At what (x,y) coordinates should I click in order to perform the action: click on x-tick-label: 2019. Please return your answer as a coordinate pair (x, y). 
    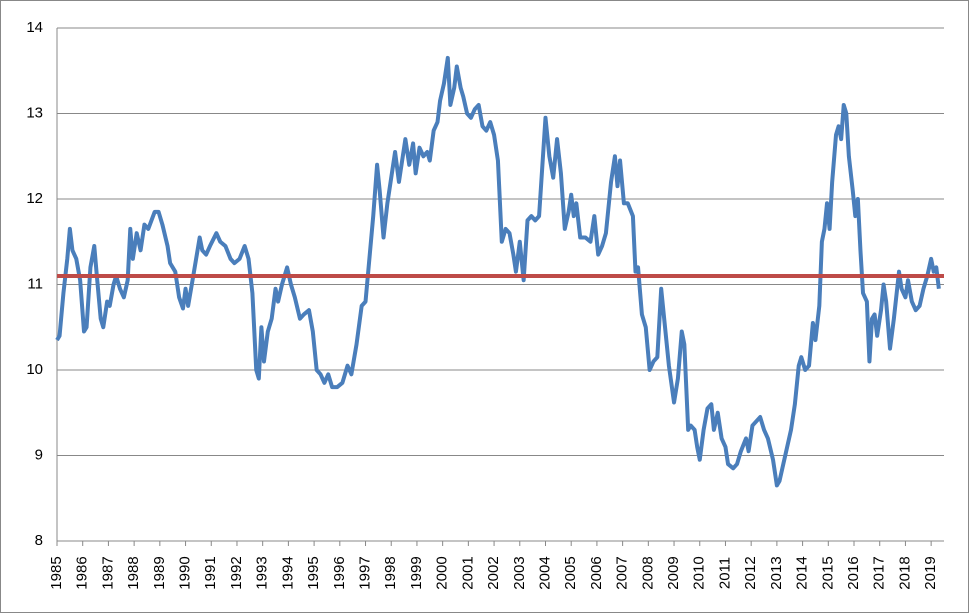
    Looking at the image, I should click on (930, 572).